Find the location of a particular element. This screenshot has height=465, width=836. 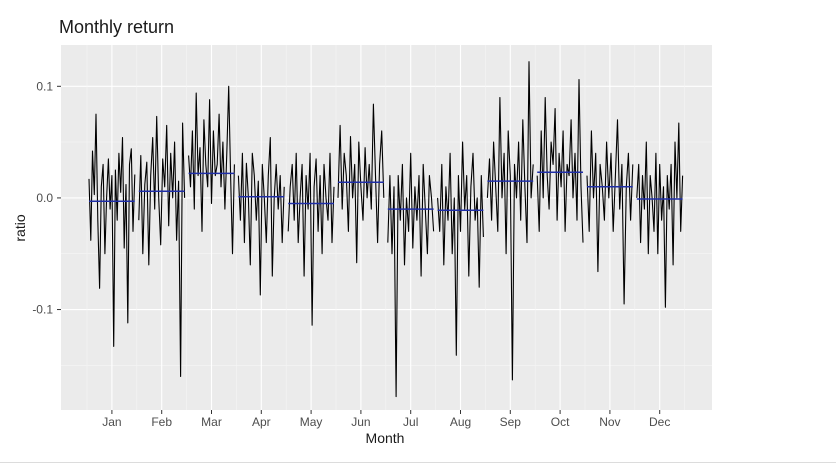

x-tick-label-nov: Nov is located at coordinates (609, 422).